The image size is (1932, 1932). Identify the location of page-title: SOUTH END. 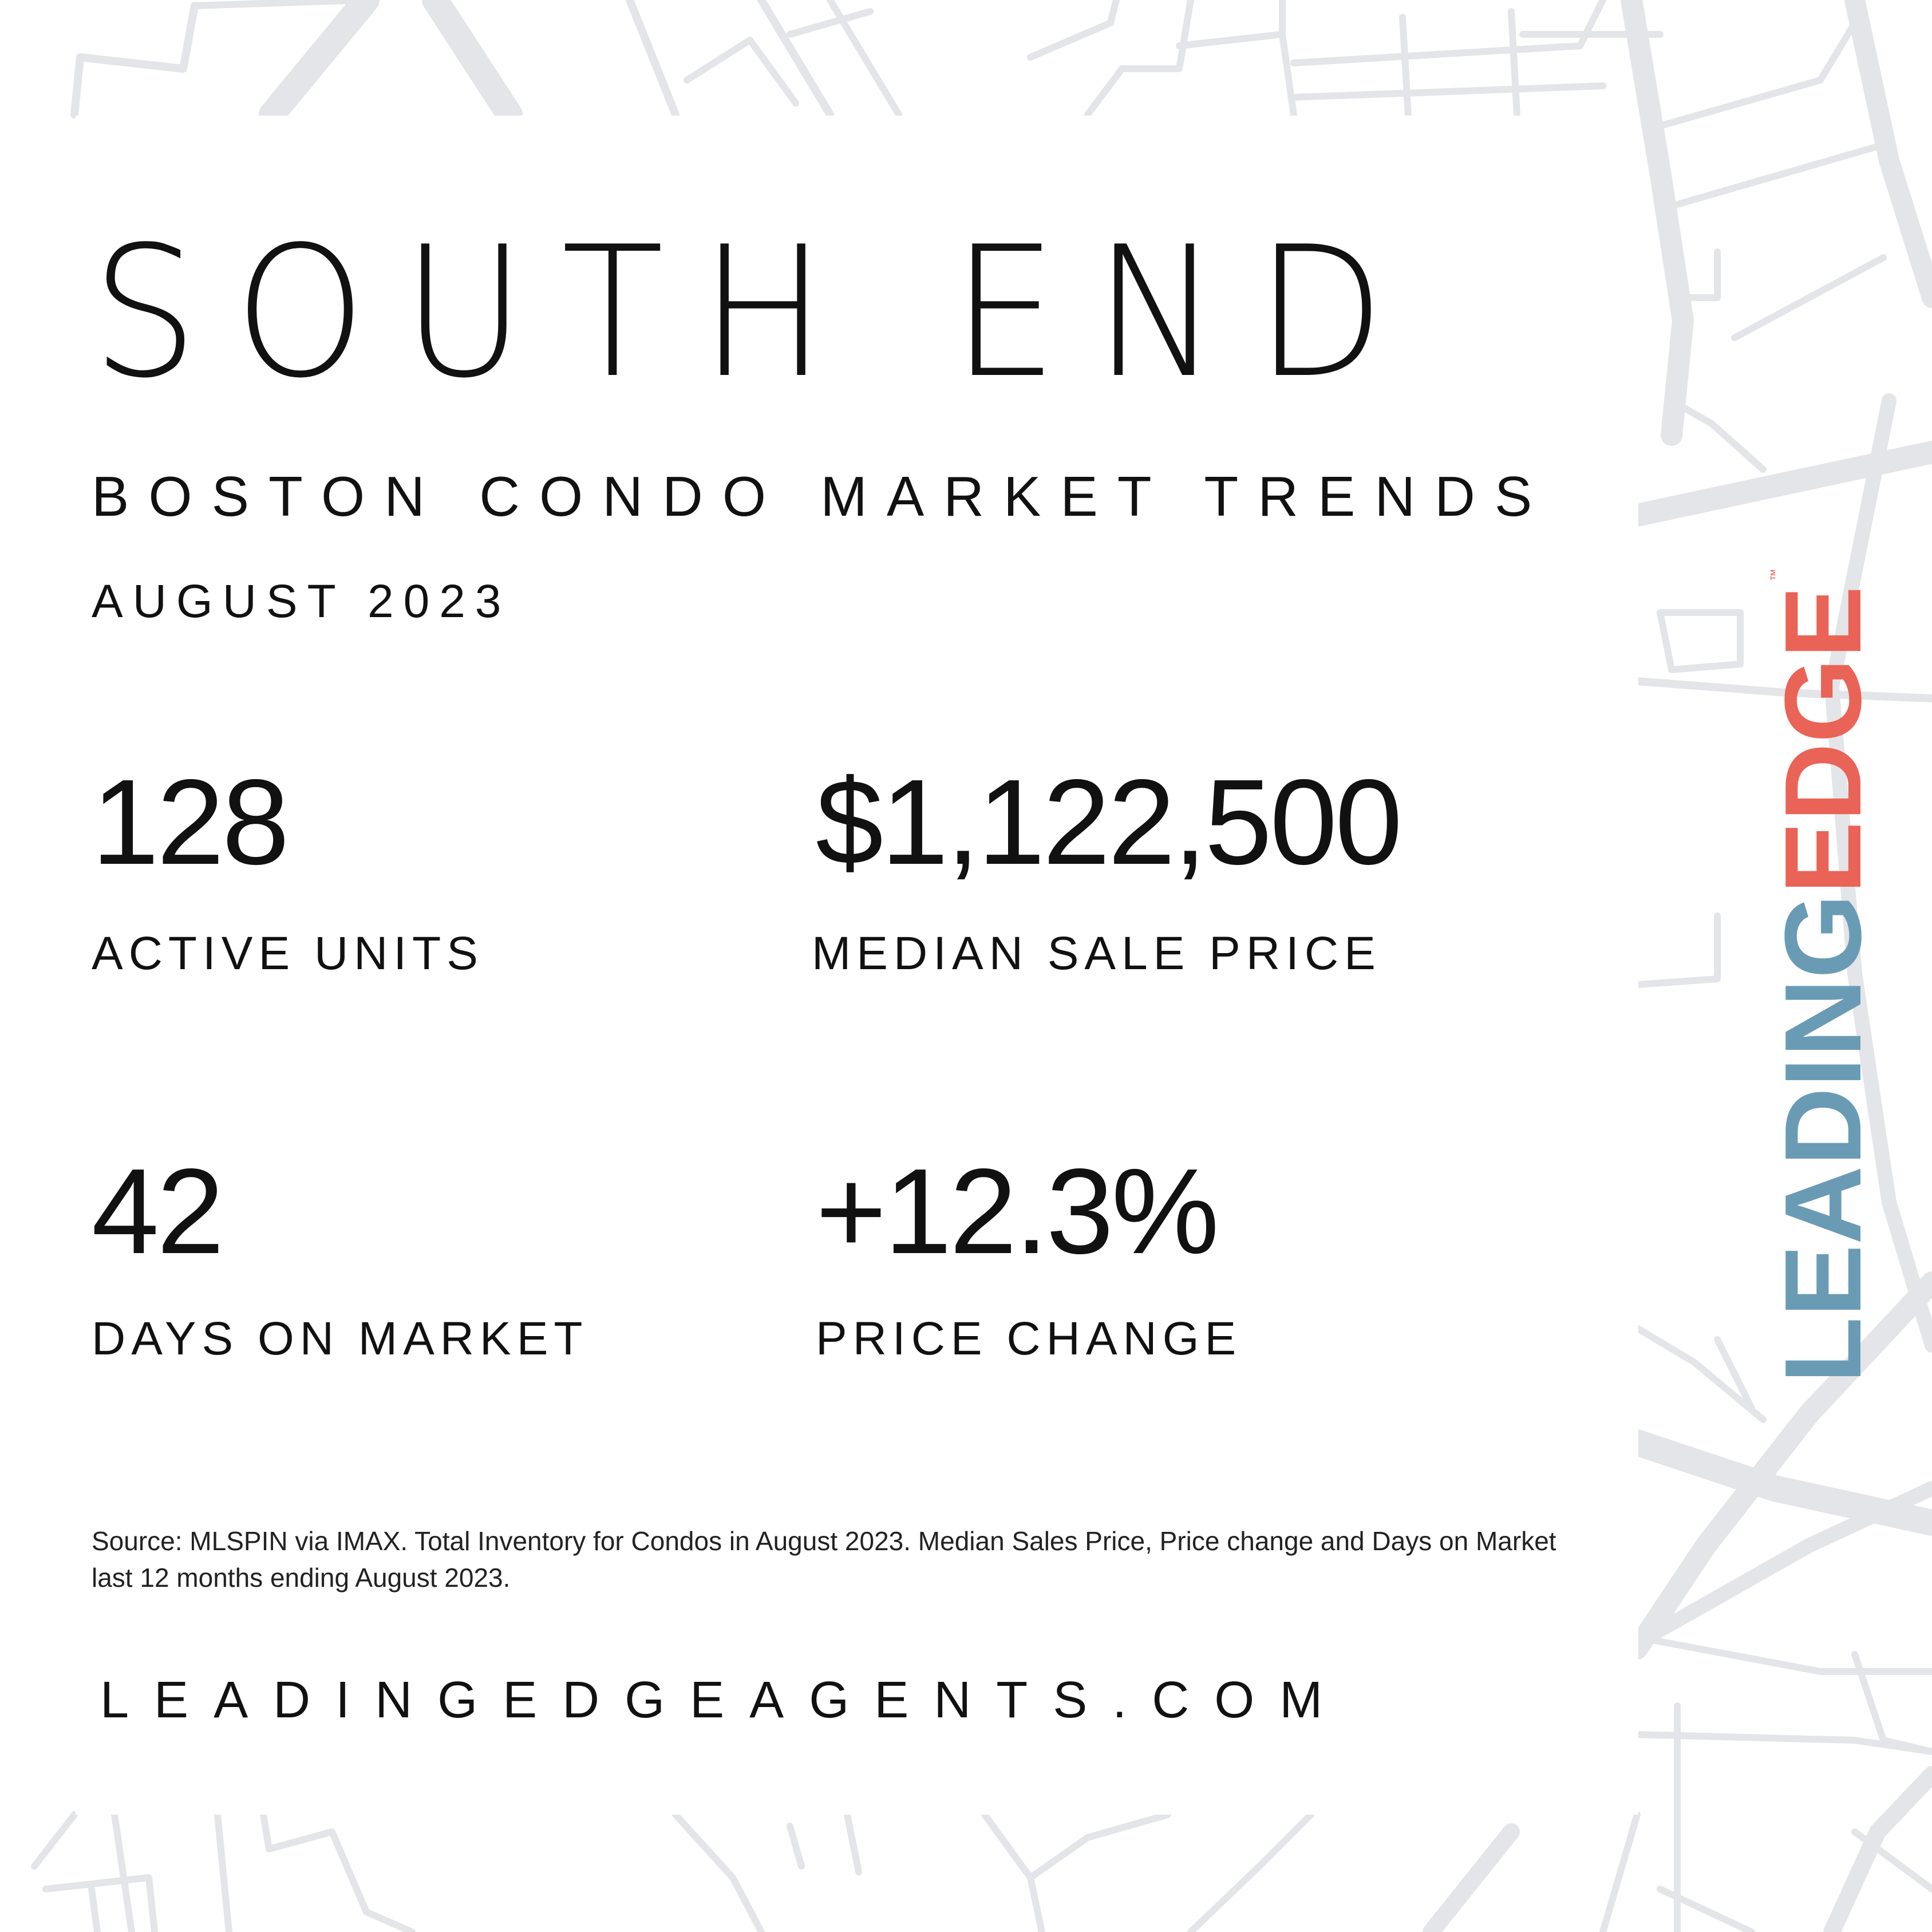
(756, 313).